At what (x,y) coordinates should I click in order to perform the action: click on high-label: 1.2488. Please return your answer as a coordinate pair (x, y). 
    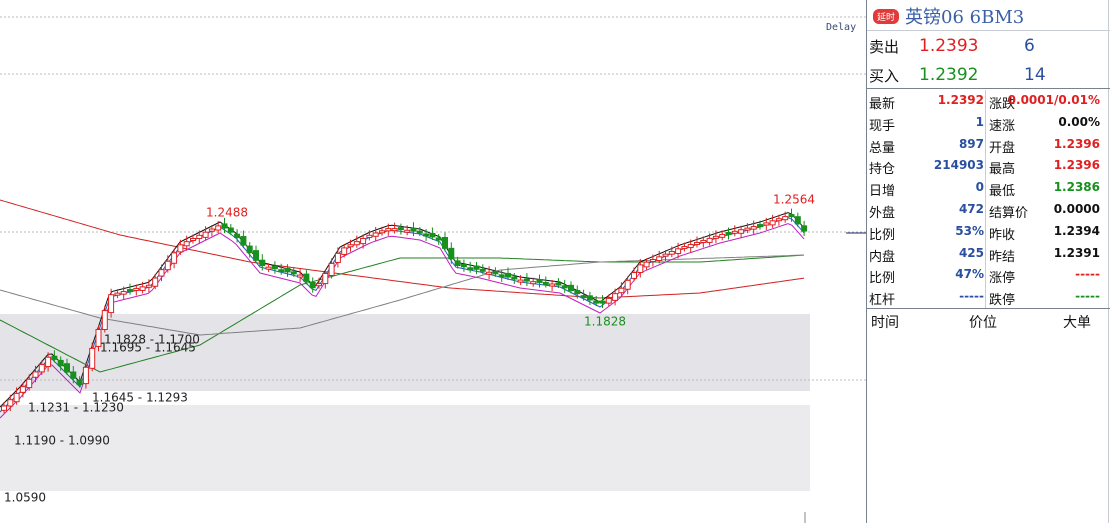
    Looking at the image, I should click on (227, 213).